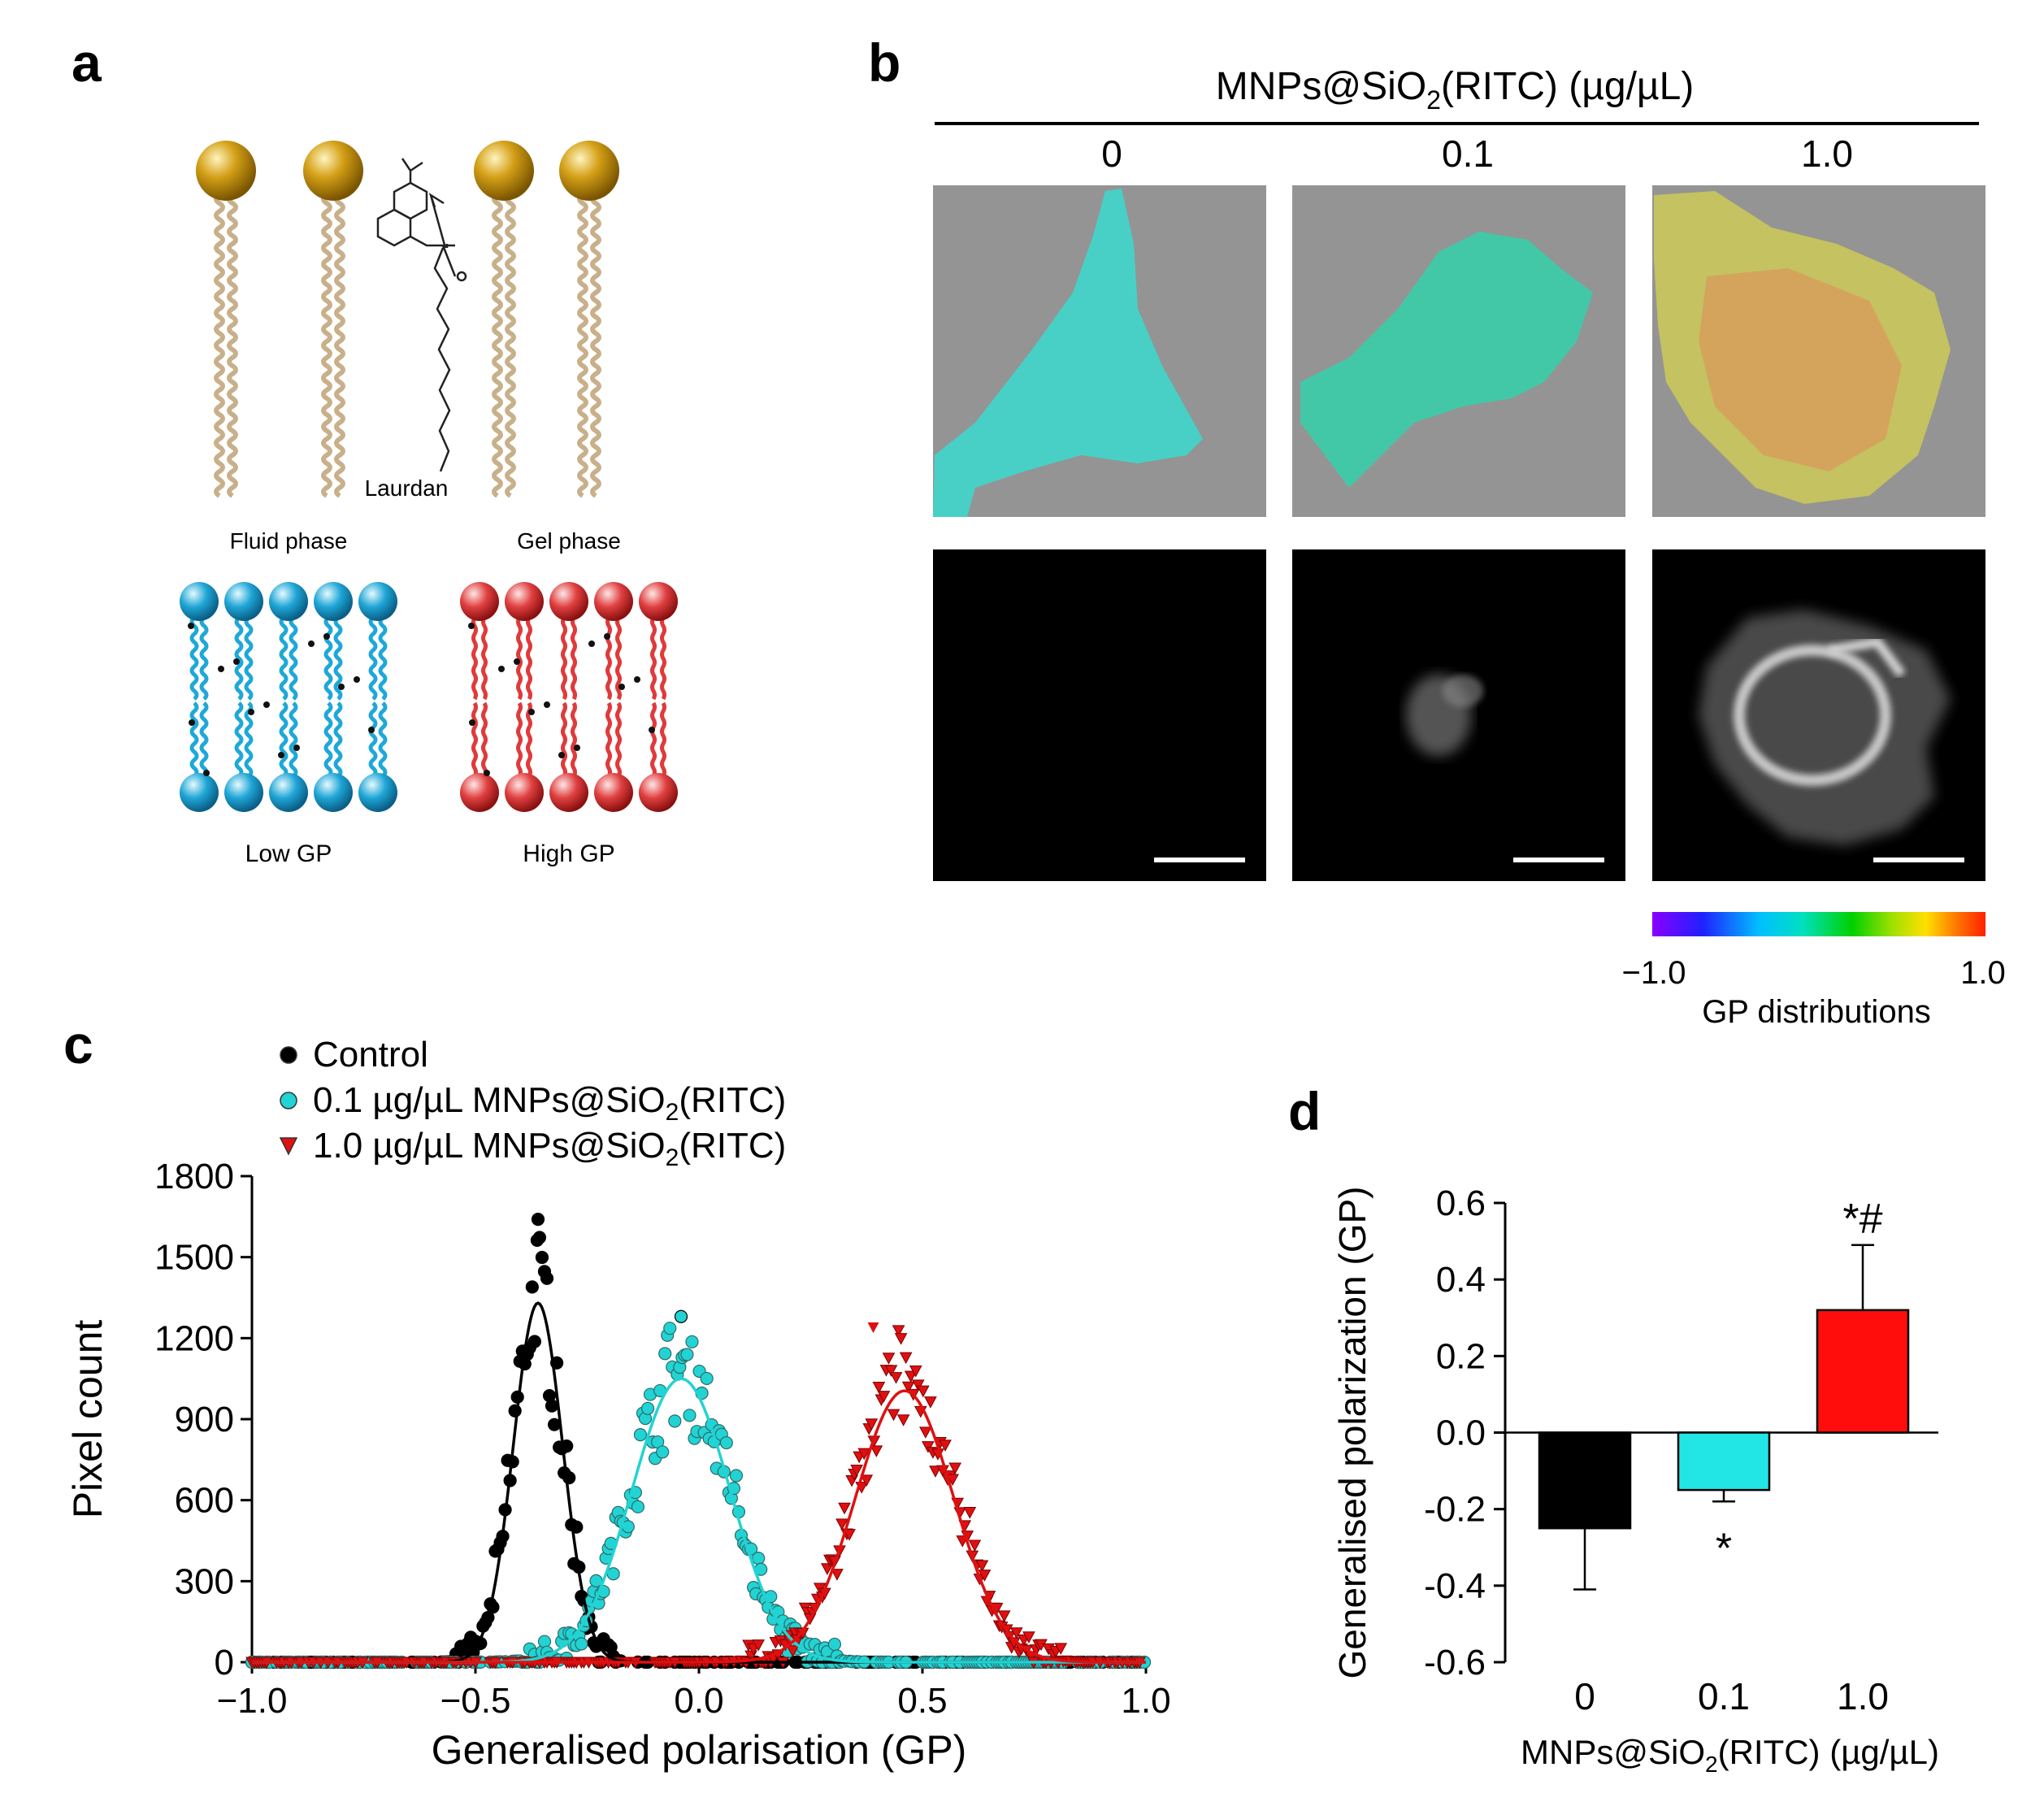 The image size is (2044, 1815). Describe the element at coordinates (569, 697) in the screenshot. I see `gel-phase-bilayer-icon` at that location.